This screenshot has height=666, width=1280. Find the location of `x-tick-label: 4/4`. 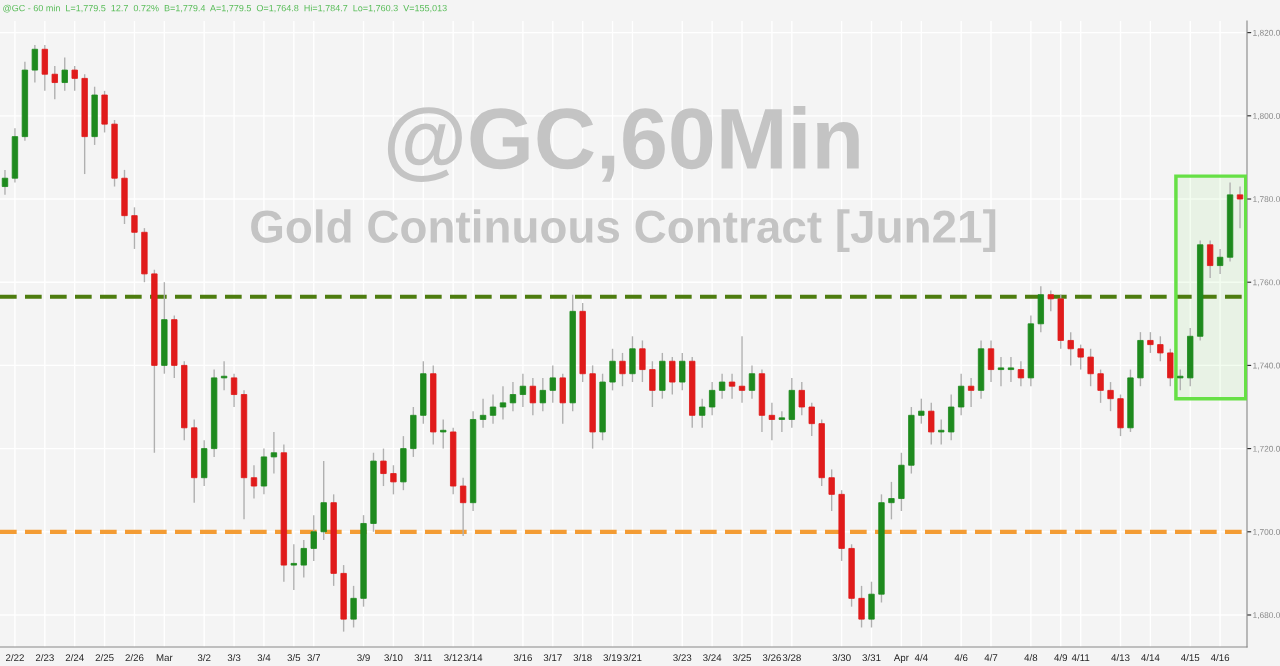

x-tick-label: 4/4 is located at coordinates (921, 657).